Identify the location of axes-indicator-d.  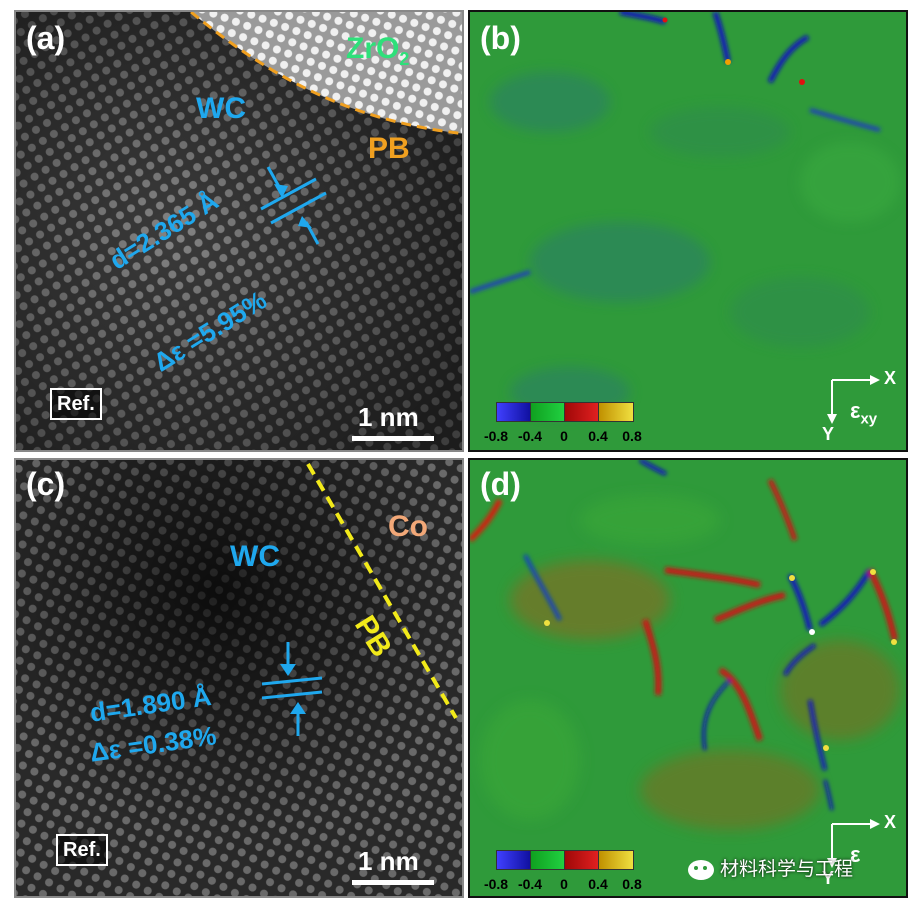
(853, 843).